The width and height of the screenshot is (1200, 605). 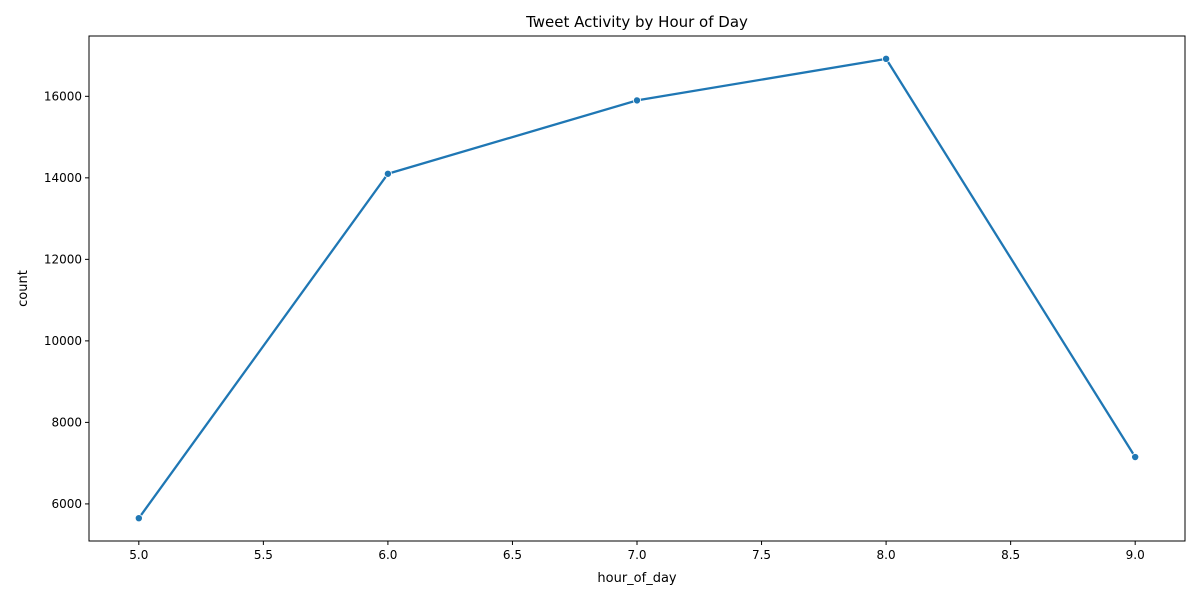 I want to click on x-axis-label: hour_of_day, so click(x=637, y=578).